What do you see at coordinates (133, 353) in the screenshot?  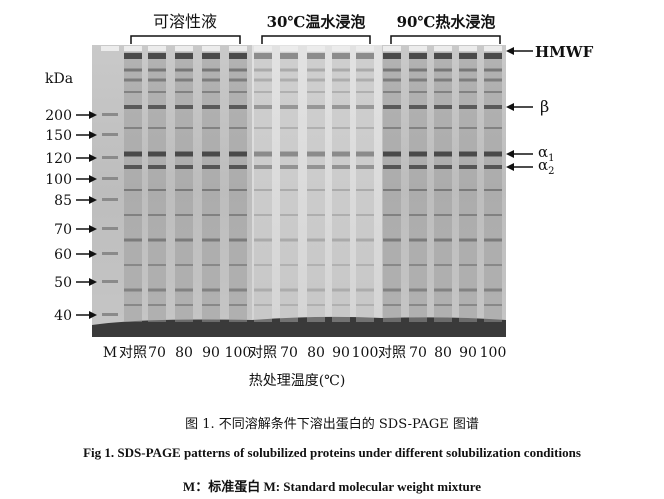 I see `lane-label: 对照` at bounding box center [133, 353].